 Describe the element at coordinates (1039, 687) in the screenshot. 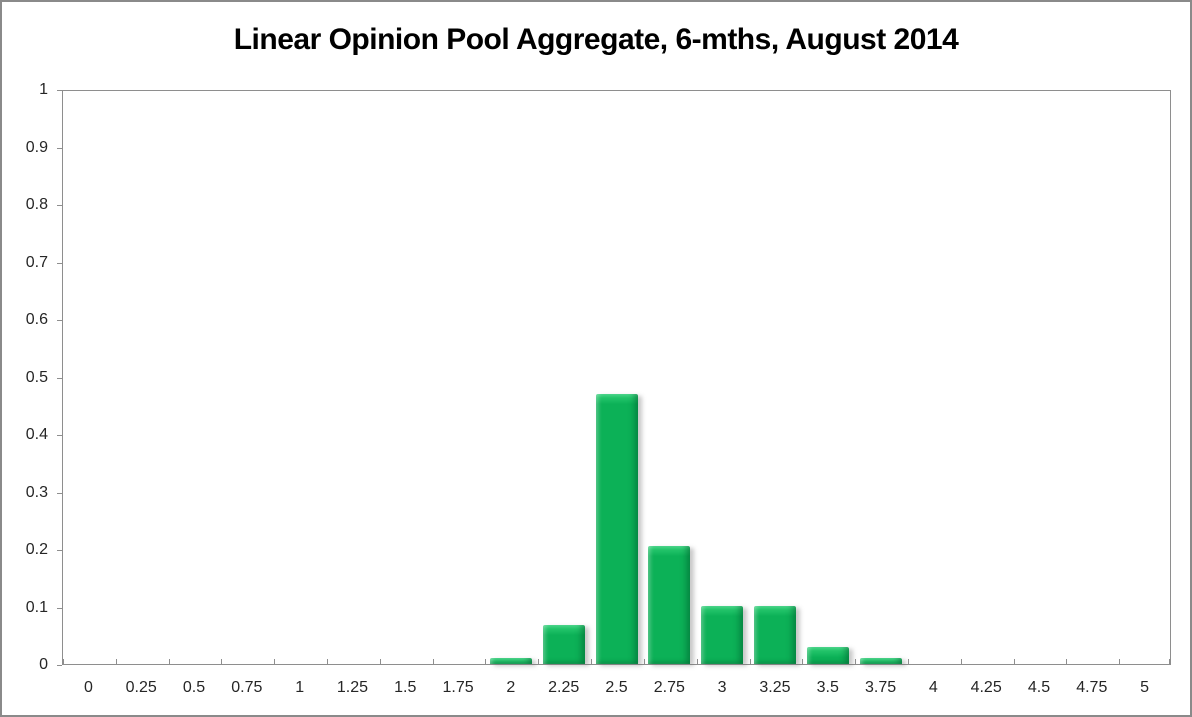

I see `x-tick-label: 4.5` at that location.